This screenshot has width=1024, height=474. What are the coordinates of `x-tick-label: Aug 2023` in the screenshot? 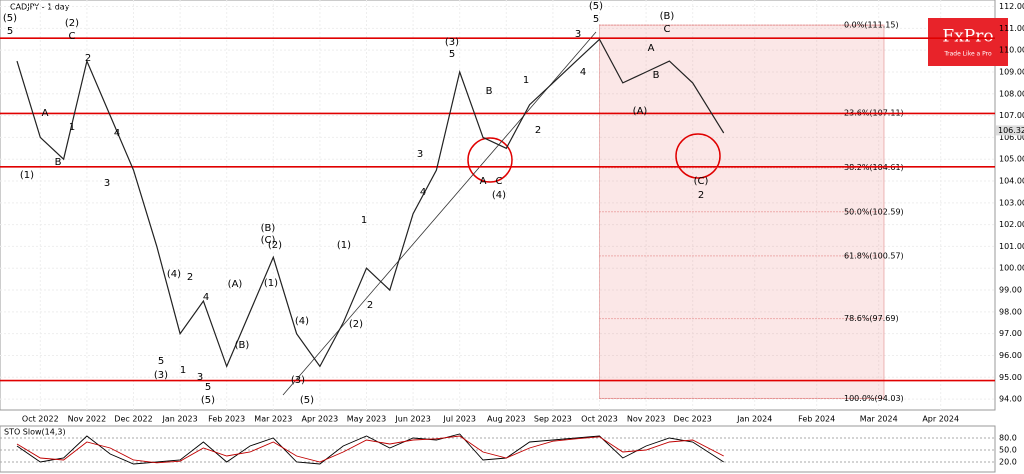 It's located at (506, 419).